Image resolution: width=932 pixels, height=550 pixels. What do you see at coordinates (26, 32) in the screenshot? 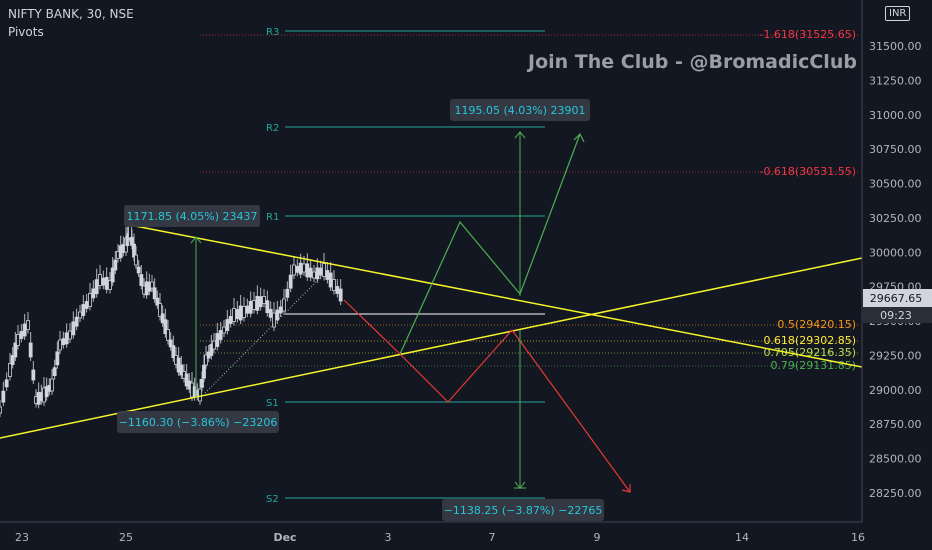
I see `indicator-title: Pivots` at bounding box center [26, 32].